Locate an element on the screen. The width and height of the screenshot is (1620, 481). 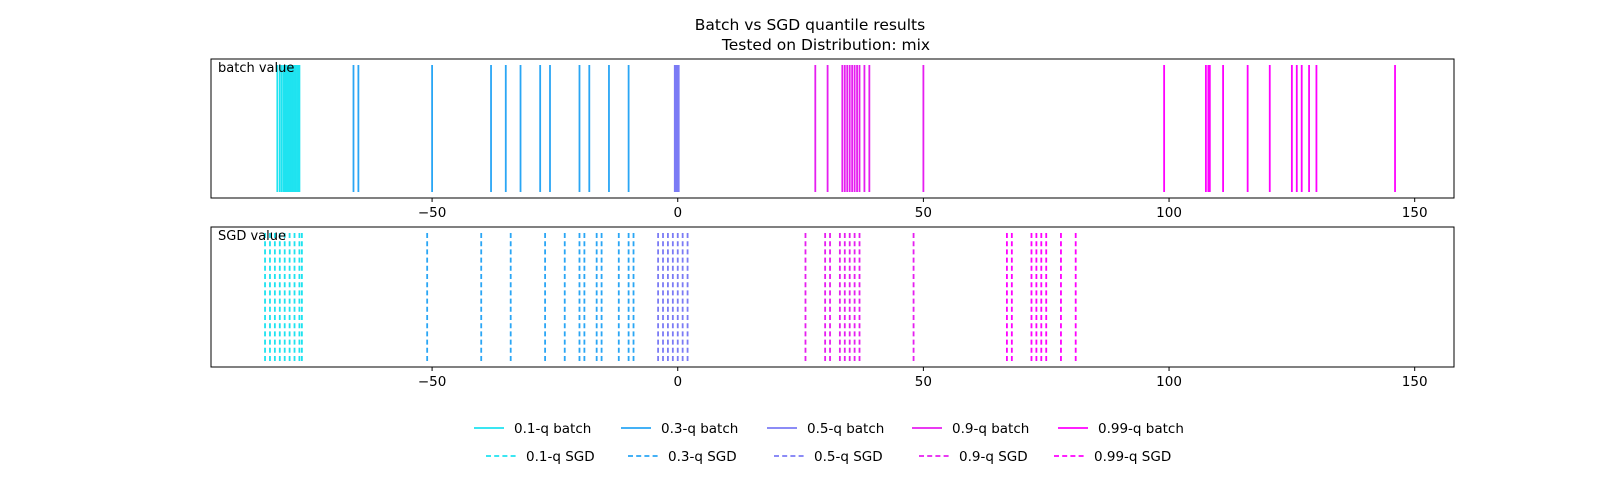
legend-label: 0.3-q SGD is located at coordinates (702, 457).